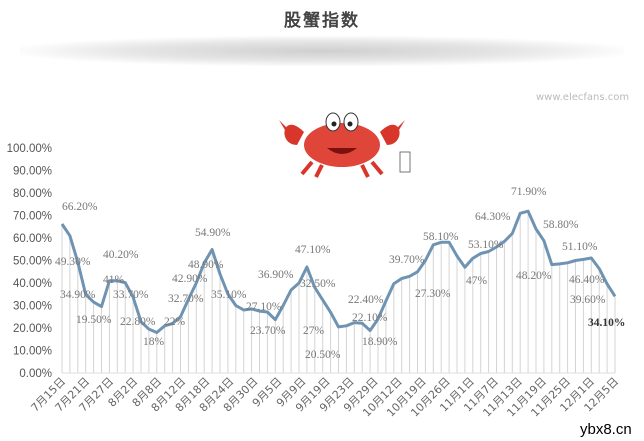 The height and width of the screenshot is (441, 644). What do you see at coordinates (264, 307) in the screenshot?
I see `data-label: 27.10%` at bounding box center [264, 307].